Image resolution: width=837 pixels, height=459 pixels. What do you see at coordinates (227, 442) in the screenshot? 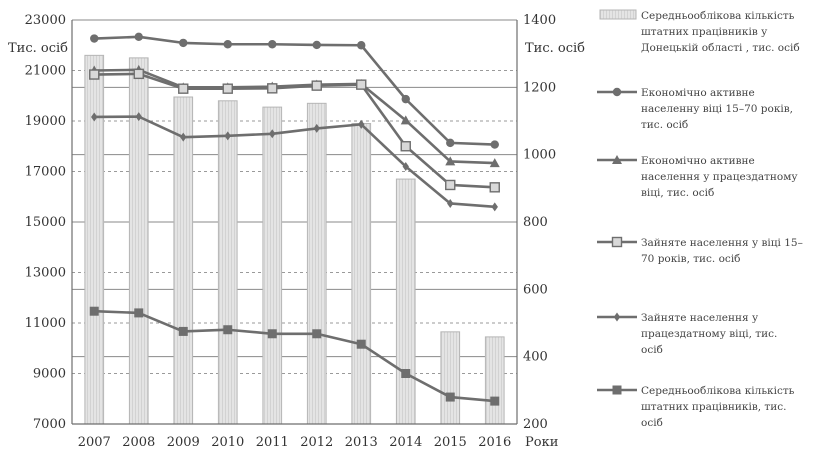
I see `x-tick-label: 2010` at bounding box center [227, 442].